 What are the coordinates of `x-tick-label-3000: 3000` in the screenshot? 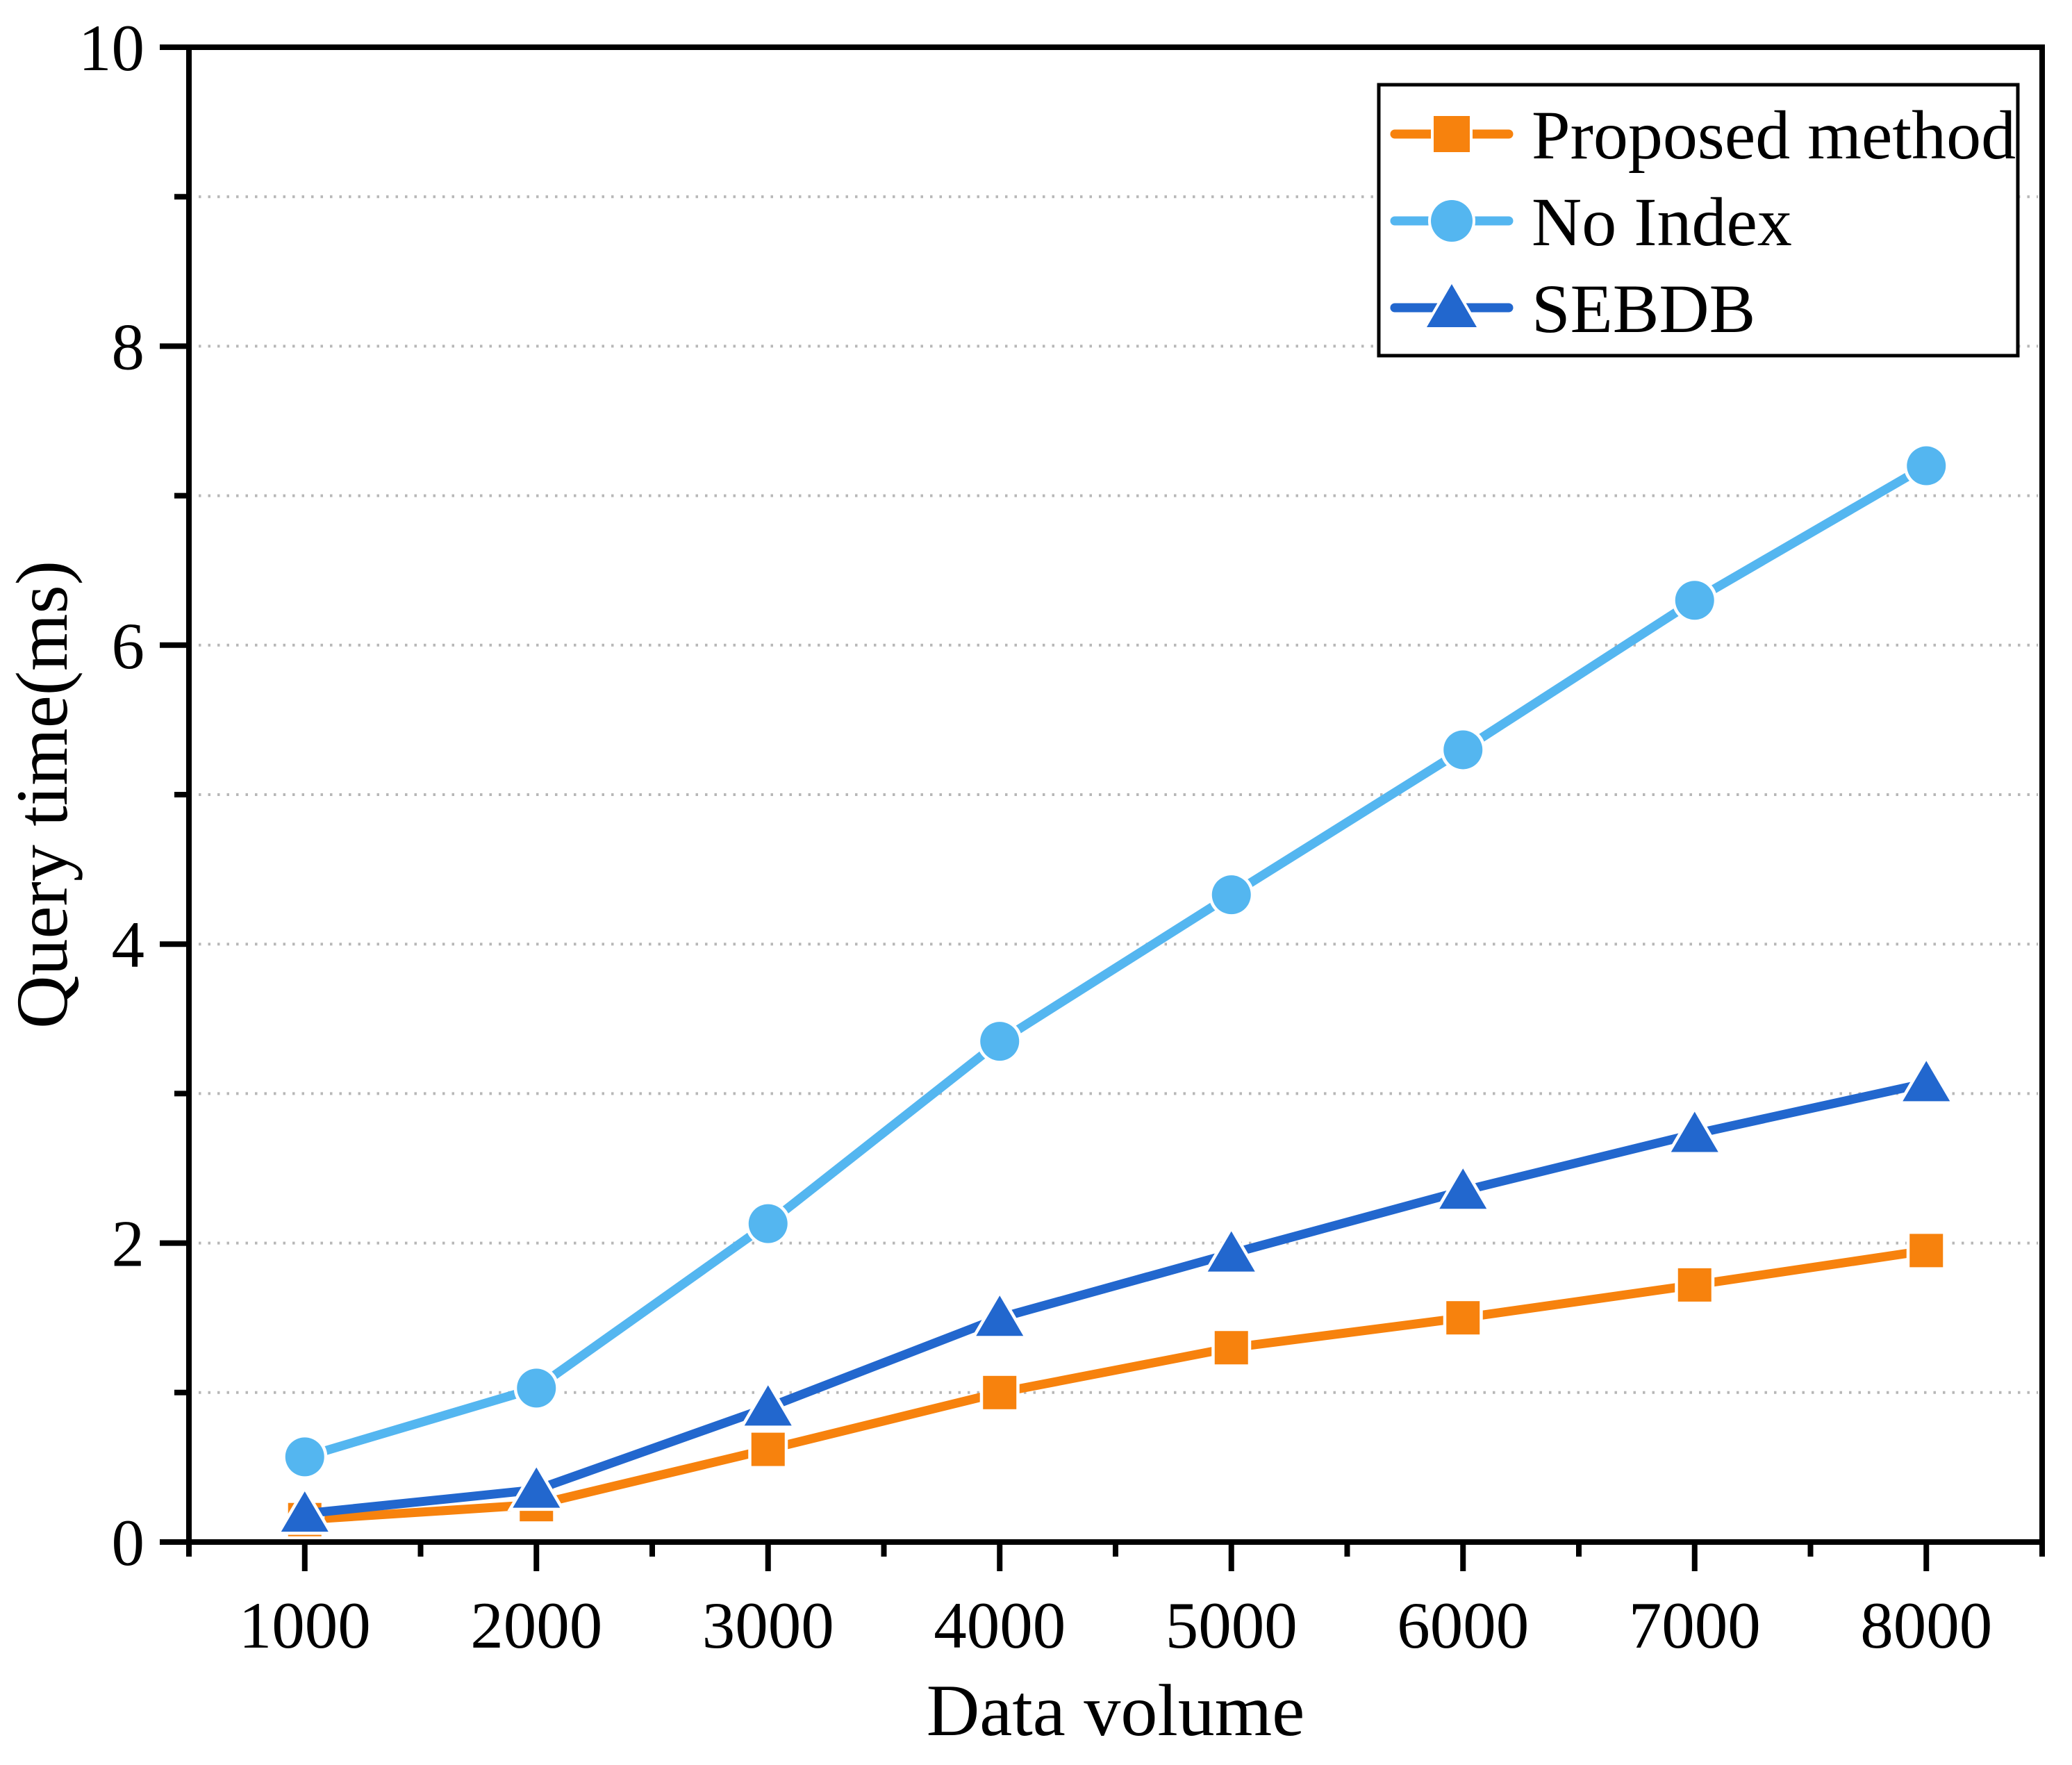 It's located at (768, 1625).